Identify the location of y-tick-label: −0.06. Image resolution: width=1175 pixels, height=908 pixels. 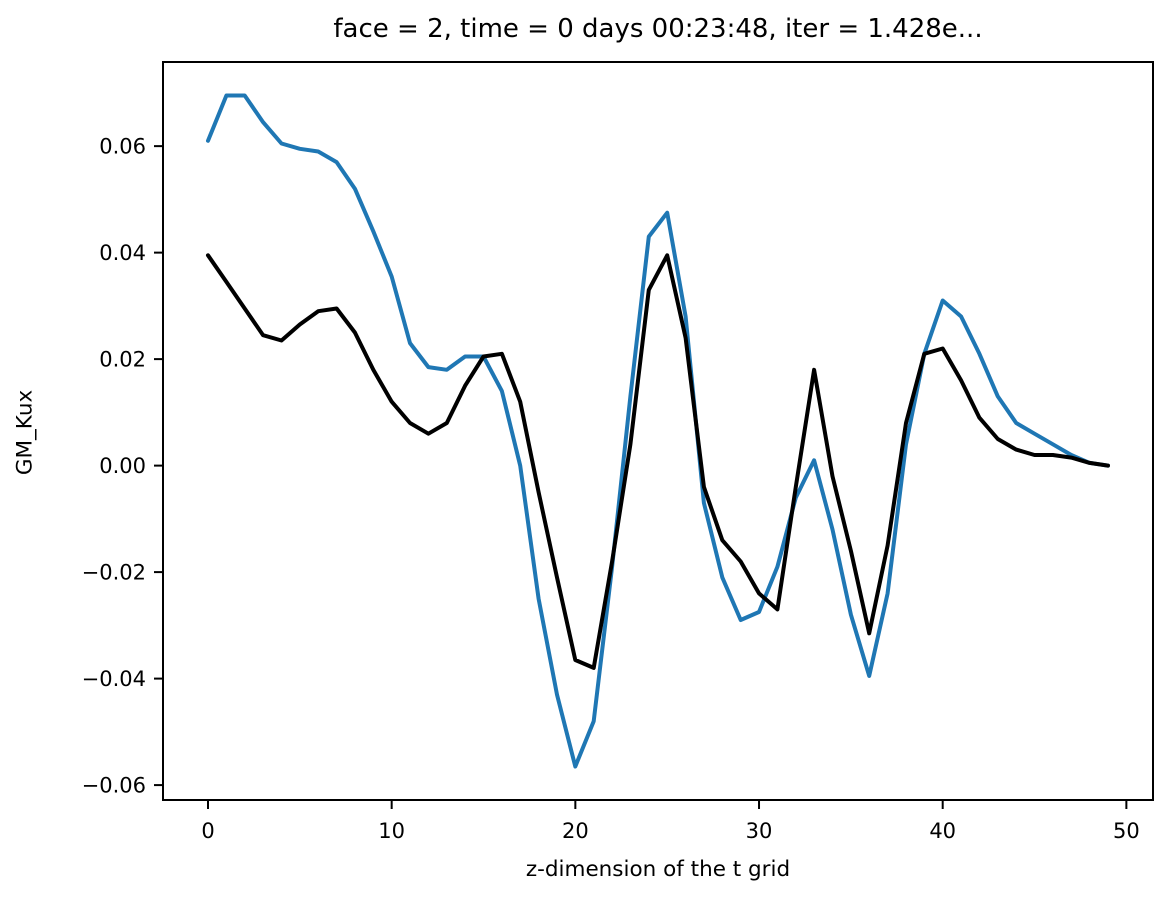
(114, 786).